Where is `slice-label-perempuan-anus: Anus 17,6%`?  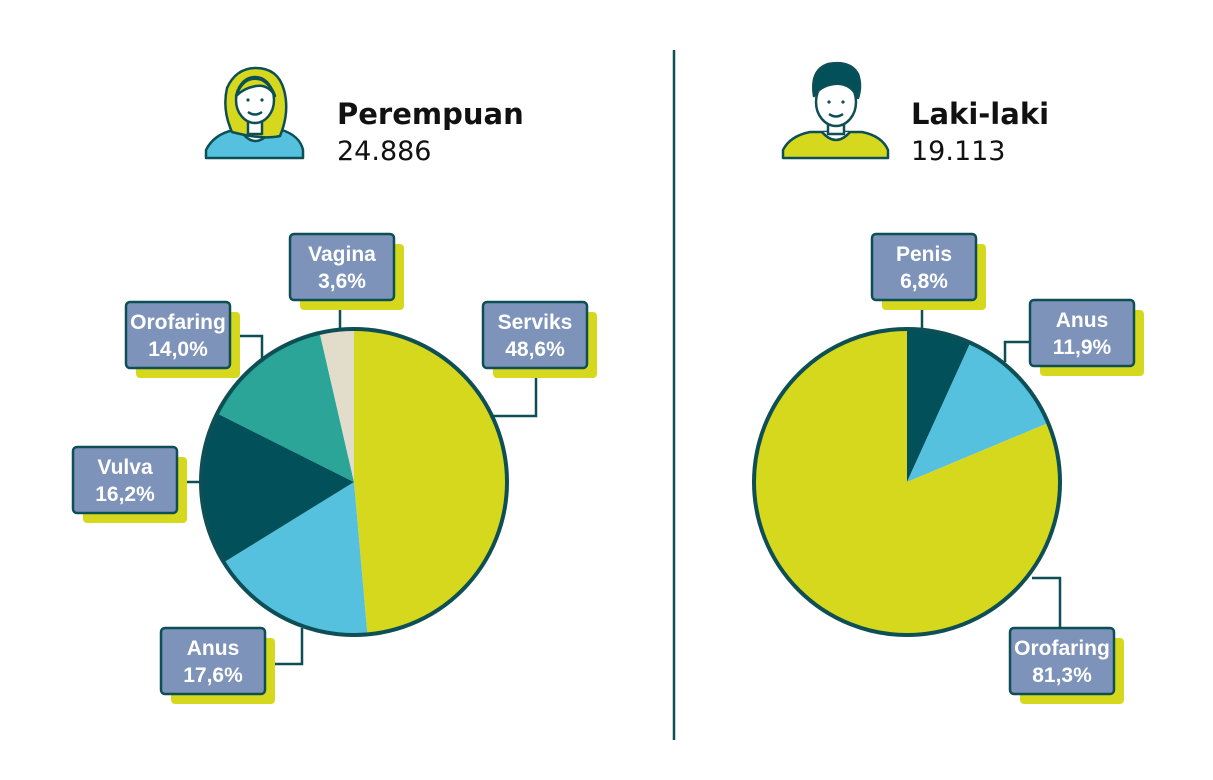
slice-label-perempuan-anus: Anus 17,6% is located at coordinates (231, 665).